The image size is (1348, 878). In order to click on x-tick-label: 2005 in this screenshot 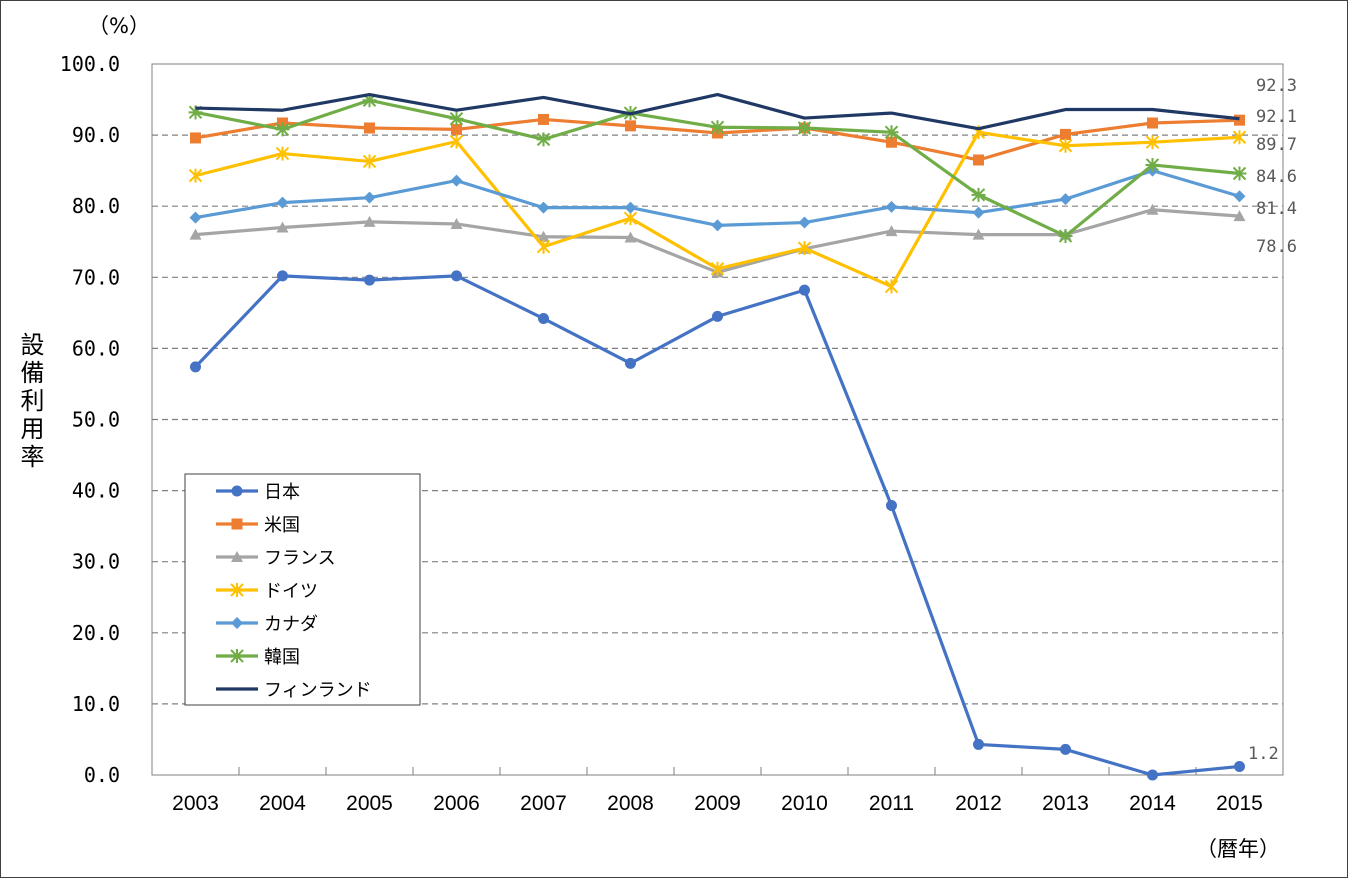, I will do `click(369, 803)`.